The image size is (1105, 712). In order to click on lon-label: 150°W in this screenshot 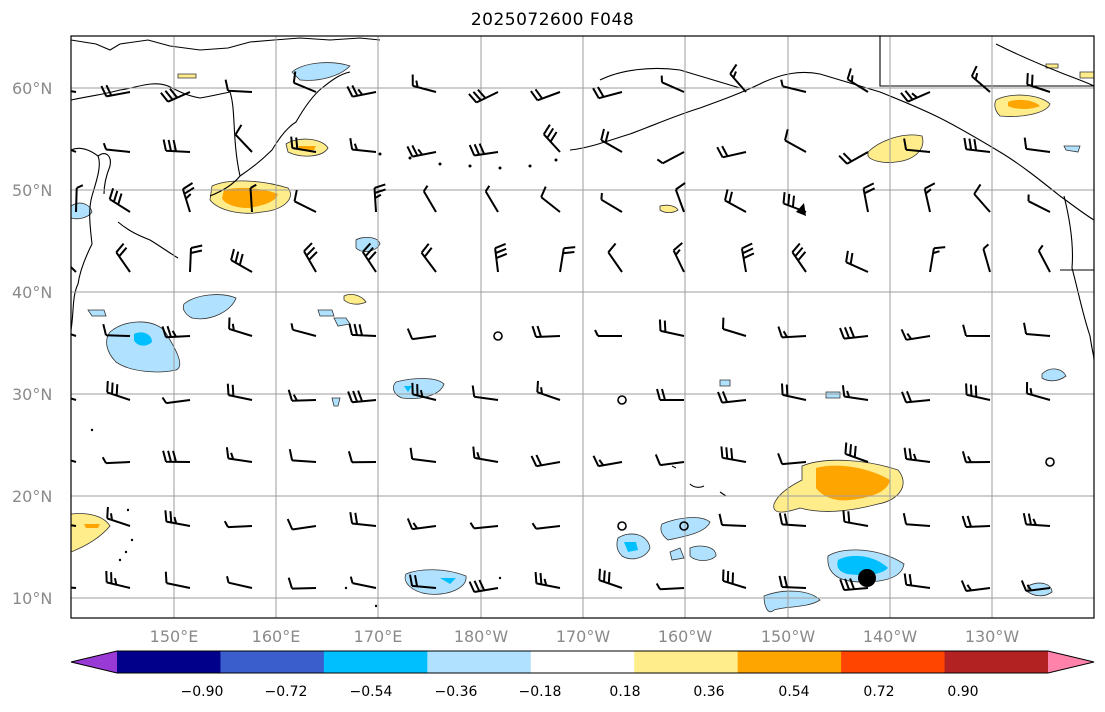, I will do `click(788, 636)`.